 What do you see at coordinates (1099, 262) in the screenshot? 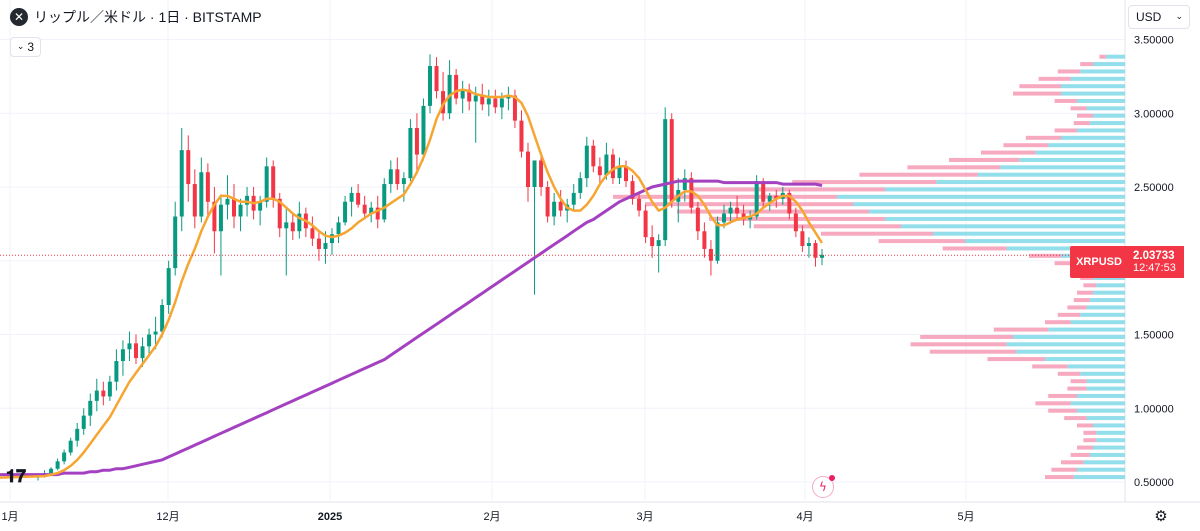
I see `symbol-price-tag: XRPUSD` at bounding box center [1099, 262].